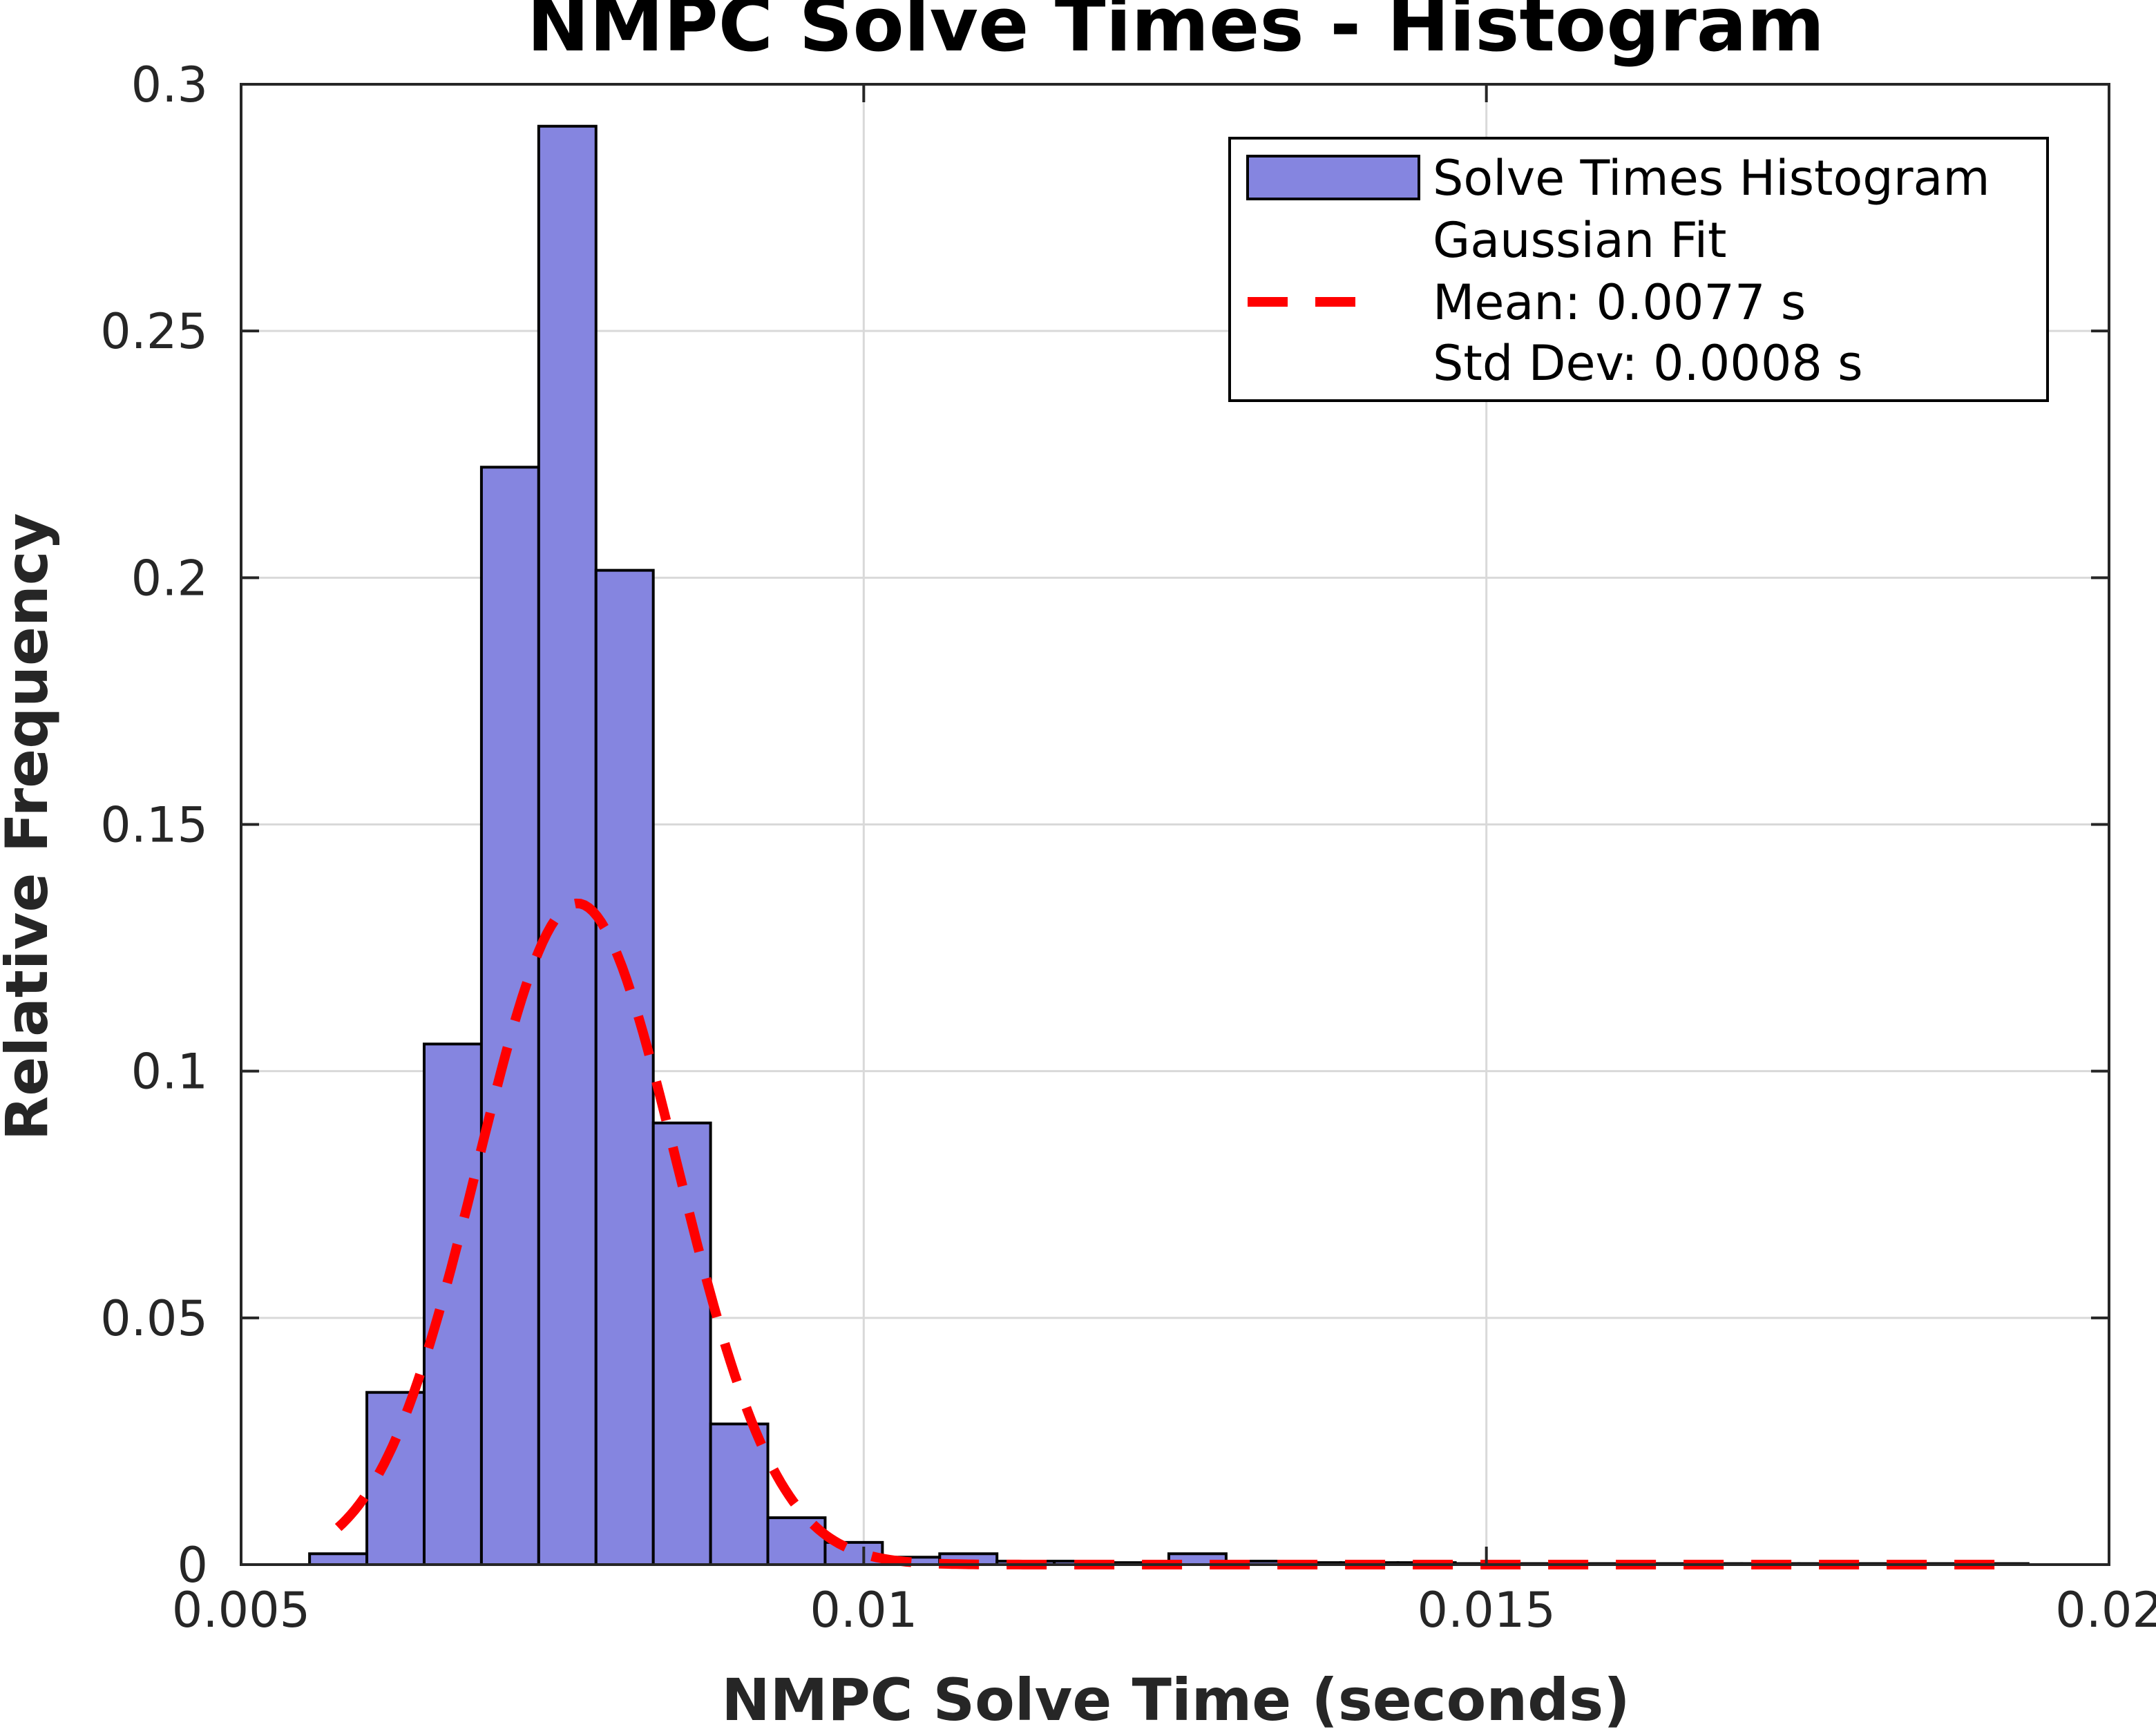  Describe the element at coordinates (1579, 241) in the screenshot. I see `legend-entry-gaussian: Gaussian Fit` at that location.